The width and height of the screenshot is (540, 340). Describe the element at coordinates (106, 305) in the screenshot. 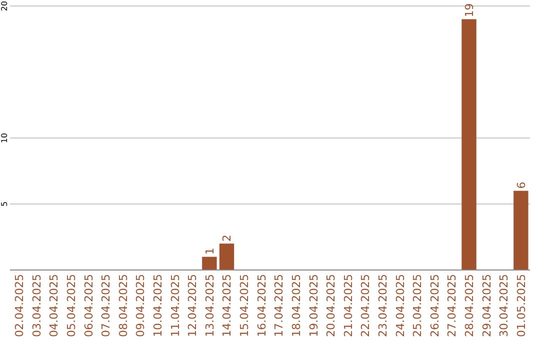

I see `x-tick-label: 07.04.2025` at that location.